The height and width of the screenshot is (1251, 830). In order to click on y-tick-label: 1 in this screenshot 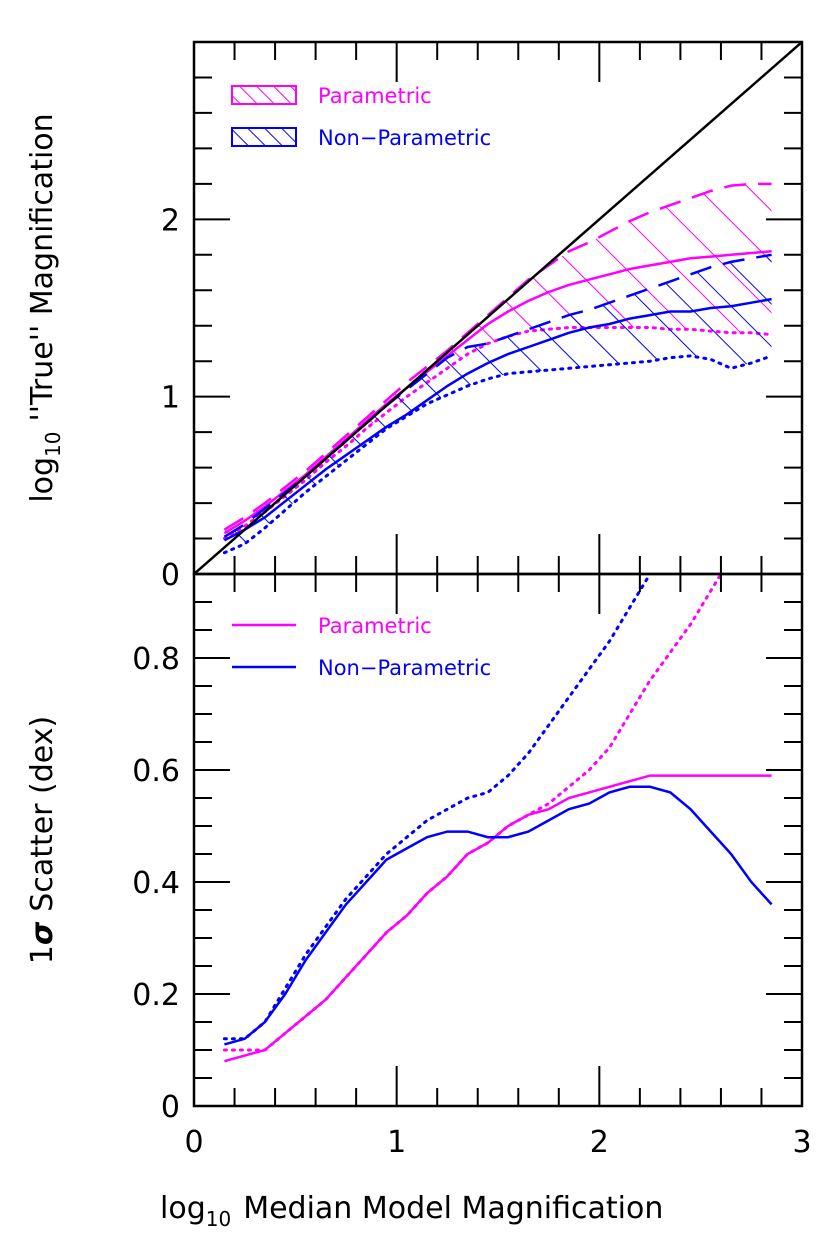, I will do `click(170, 398)`.